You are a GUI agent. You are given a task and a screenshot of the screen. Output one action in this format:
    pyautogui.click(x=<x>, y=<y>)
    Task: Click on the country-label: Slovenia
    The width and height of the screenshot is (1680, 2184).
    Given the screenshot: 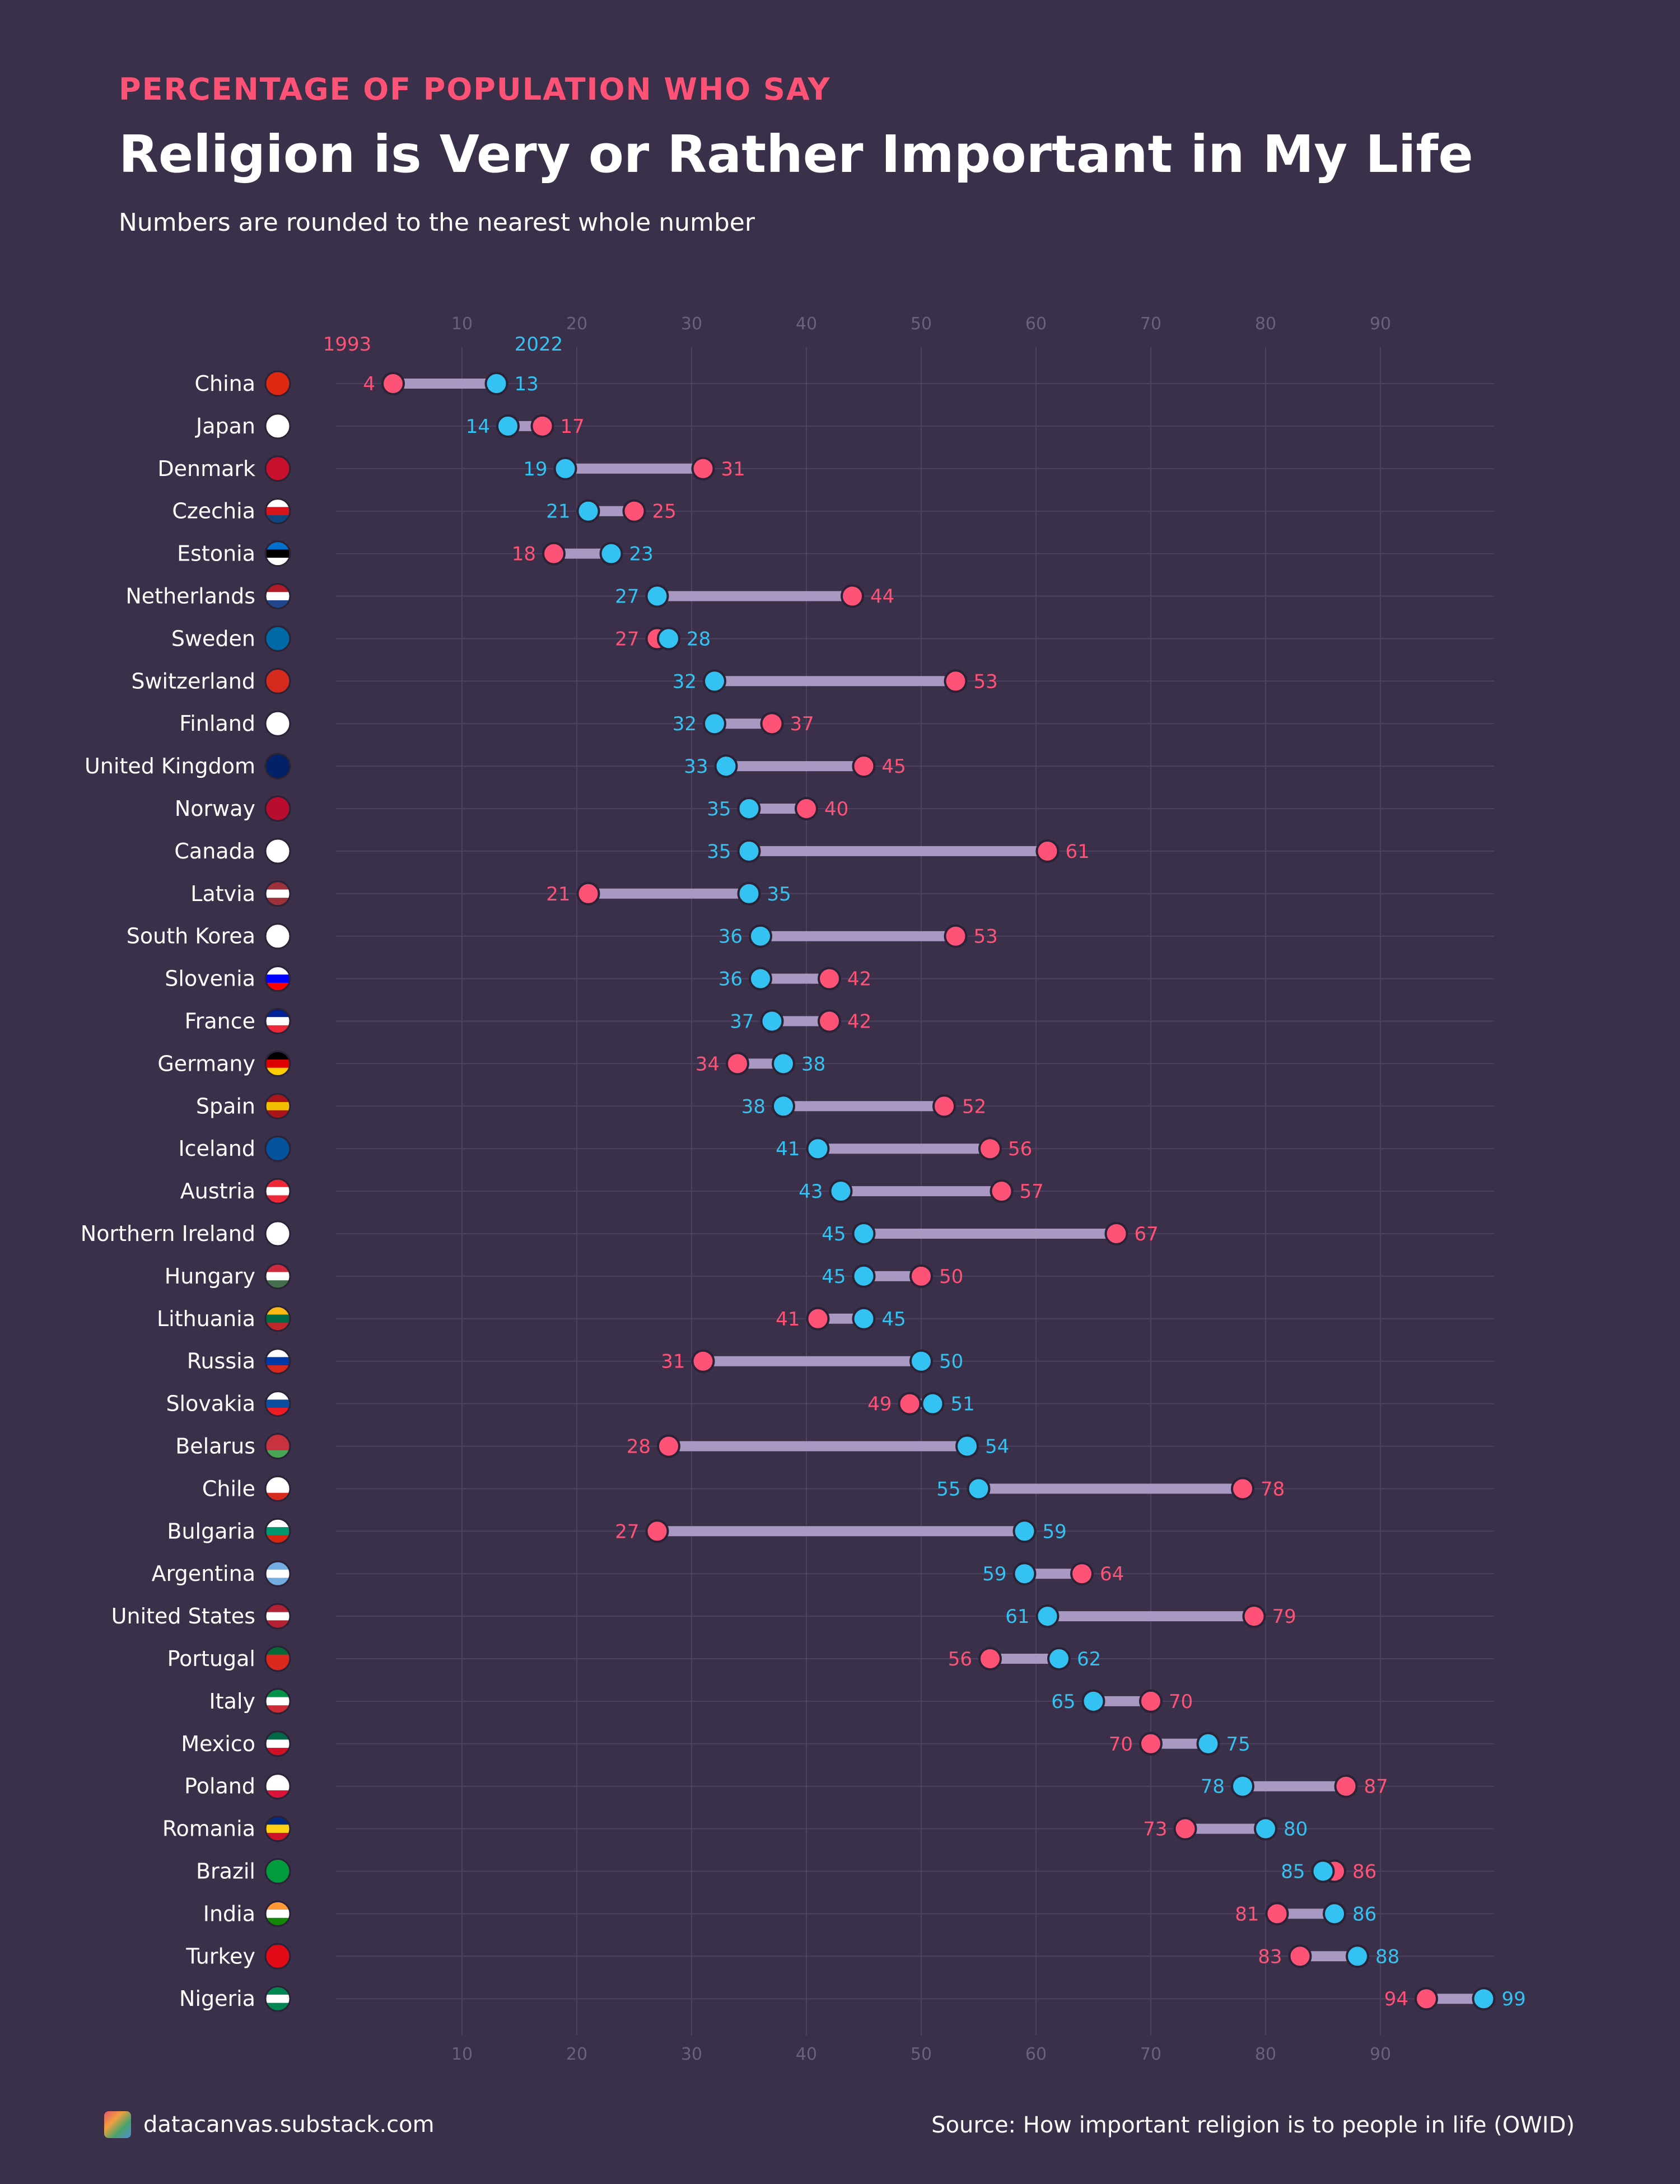 What is the action you would take?
    pyautogui.click(x=210, y=979)
    